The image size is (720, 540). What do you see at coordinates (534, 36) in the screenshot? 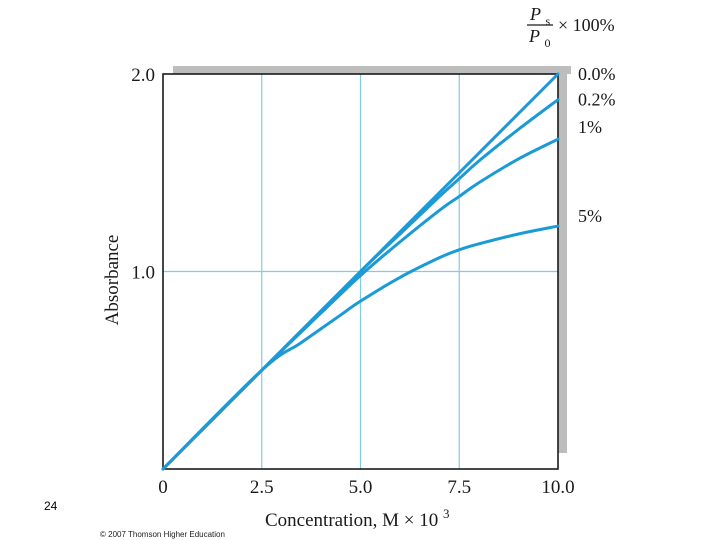
I see `legend-title-denominator-main: P` at bounding box center [534, 36].